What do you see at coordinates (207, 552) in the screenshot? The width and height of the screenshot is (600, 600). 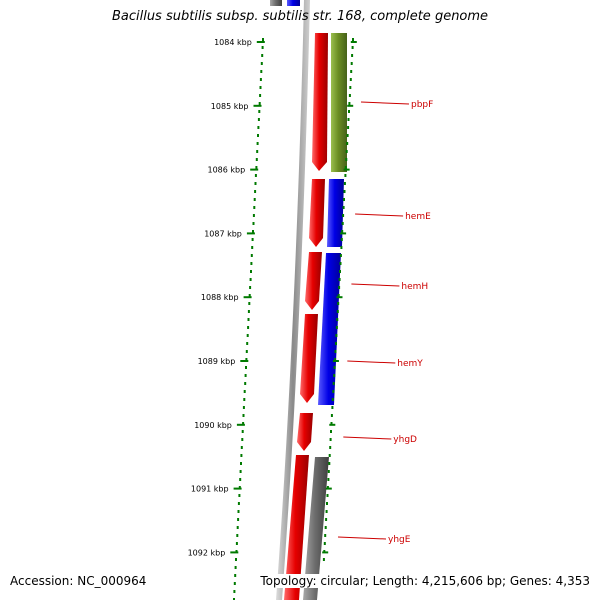 I see `tick-label: 1092 kbp` at bounding box center [207, 552].